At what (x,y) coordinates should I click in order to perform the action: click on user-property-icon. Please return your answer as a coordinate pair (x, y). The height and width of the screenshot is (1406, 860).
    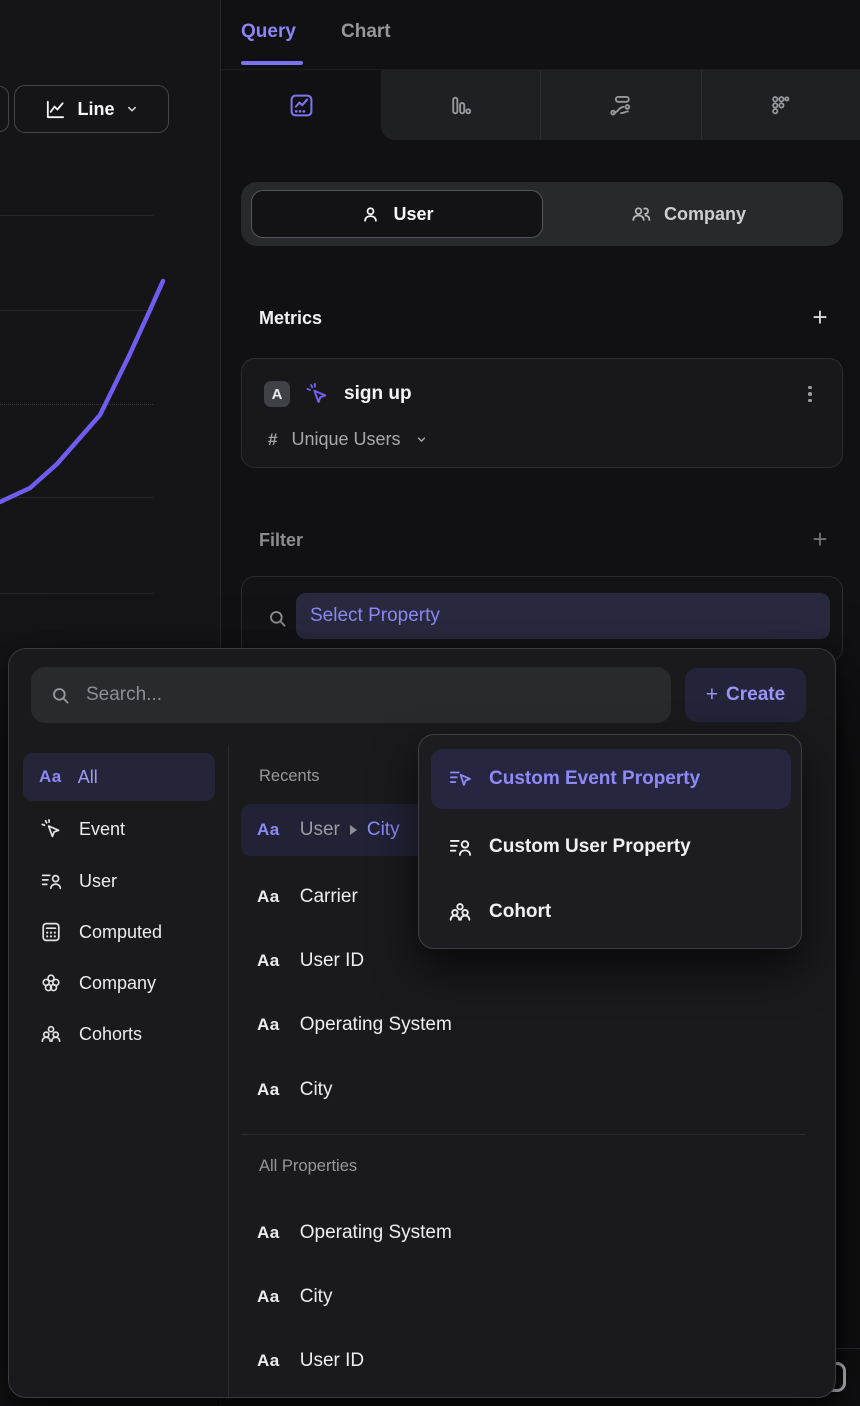
    Looking at the image, I should click on (51, 881).